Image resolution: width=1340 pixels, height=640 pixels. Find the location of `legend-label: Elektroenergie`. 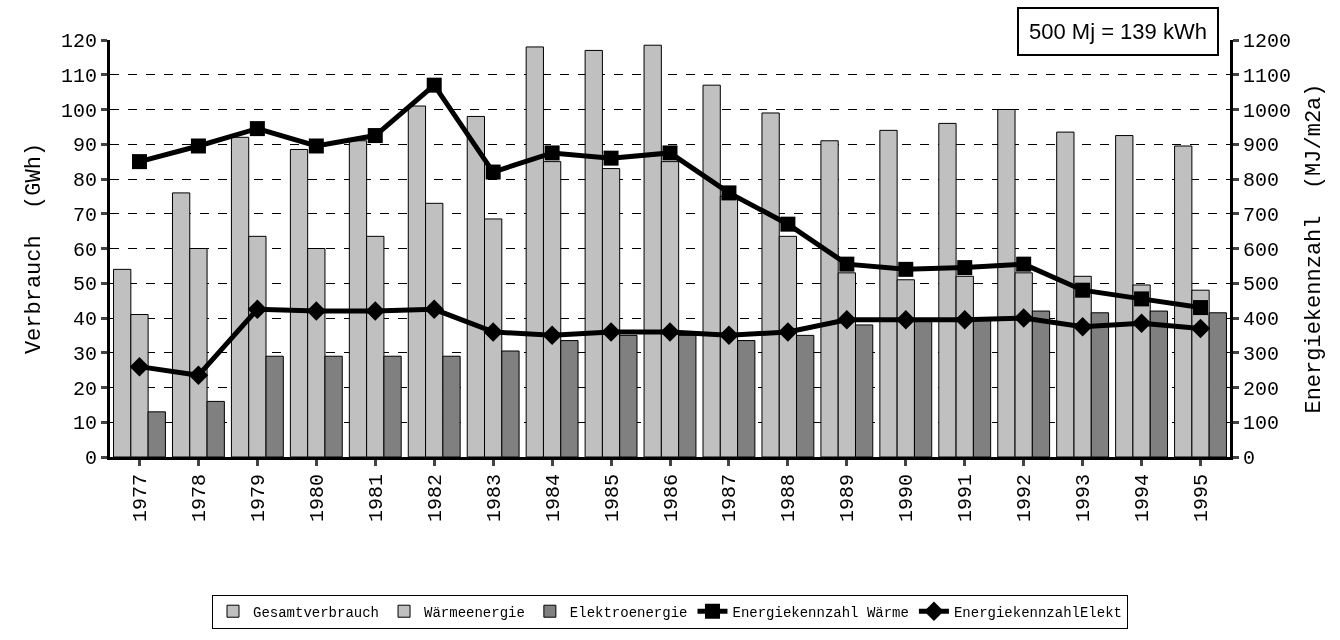

legend-label: Elektroenergie is located at coordinates (628, 612).